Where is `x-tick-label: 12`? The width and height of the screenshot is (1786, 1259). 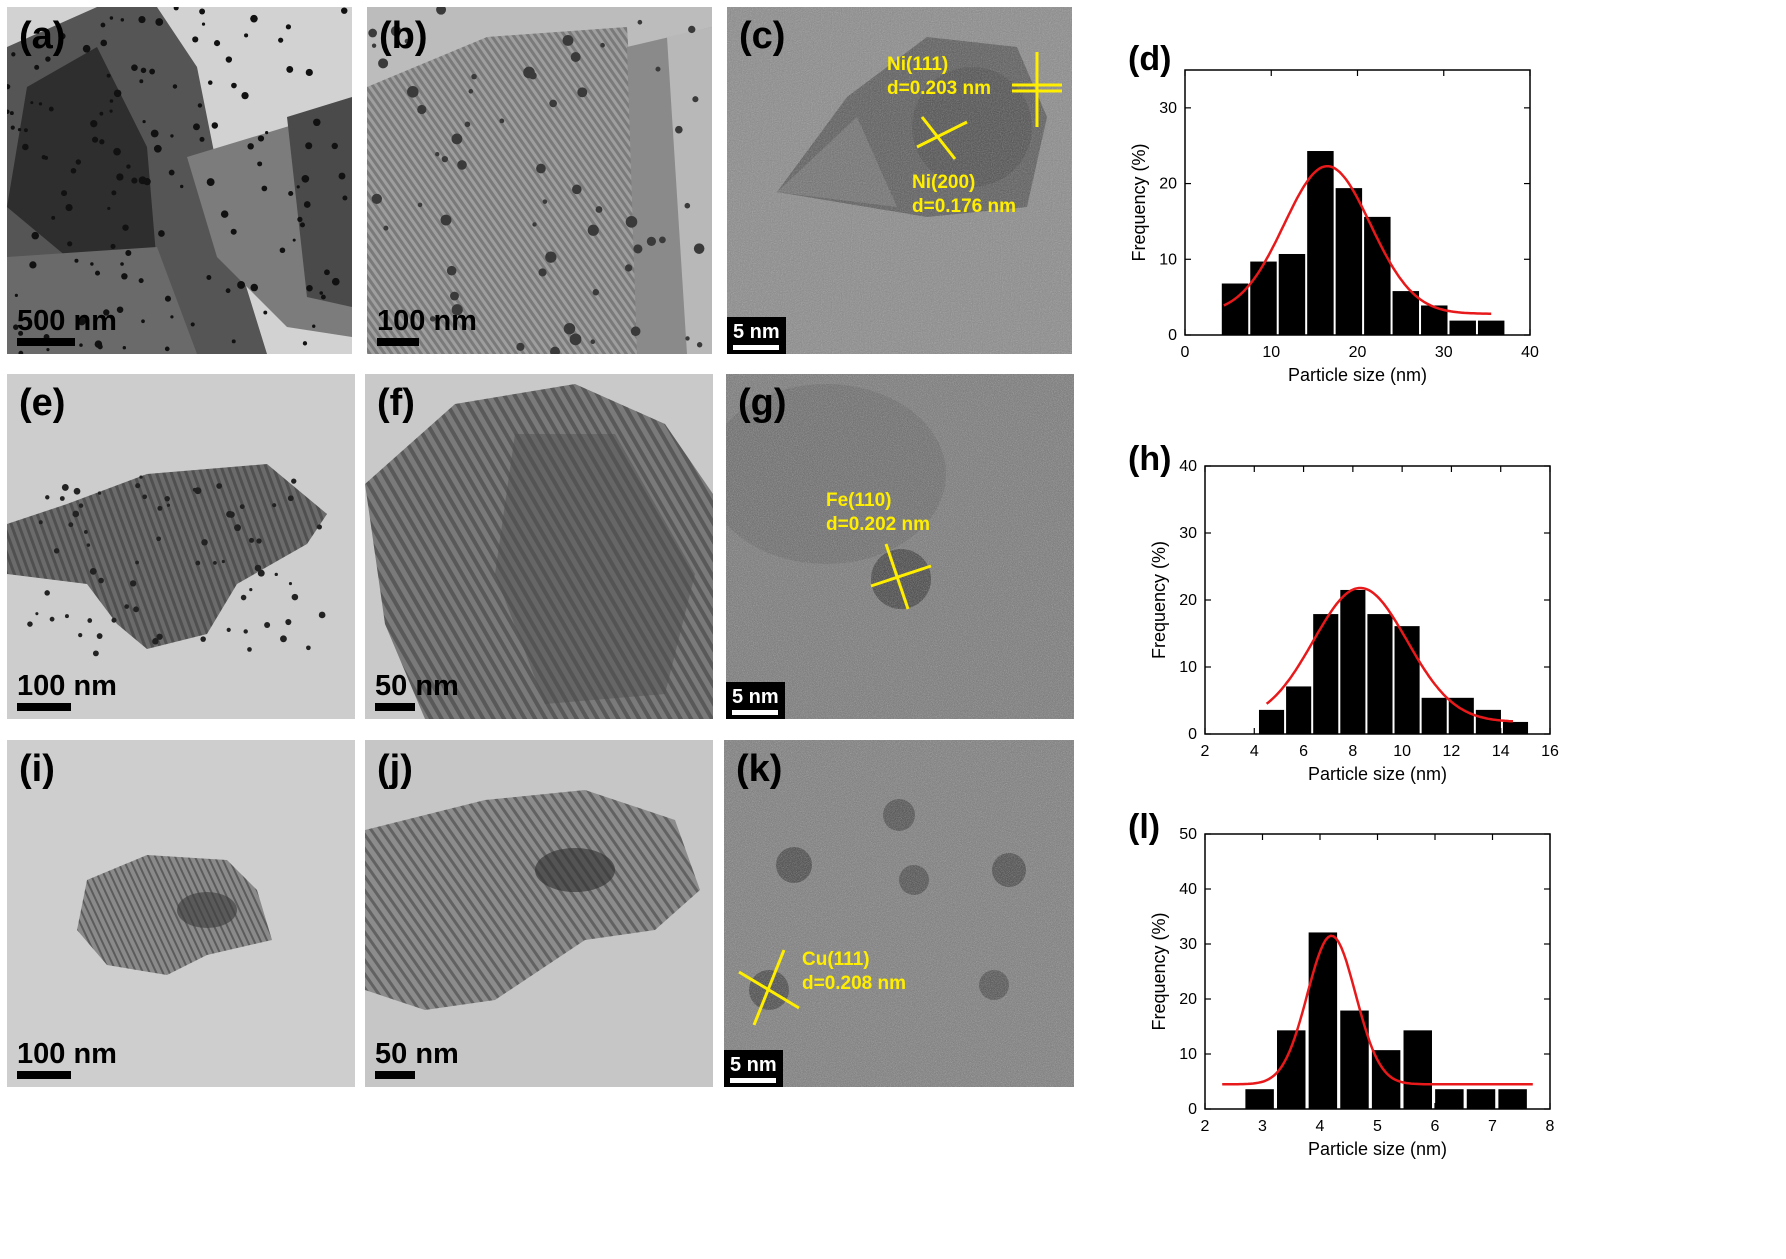
x-tick-label: 12 is located at coordinates (1452, 751).